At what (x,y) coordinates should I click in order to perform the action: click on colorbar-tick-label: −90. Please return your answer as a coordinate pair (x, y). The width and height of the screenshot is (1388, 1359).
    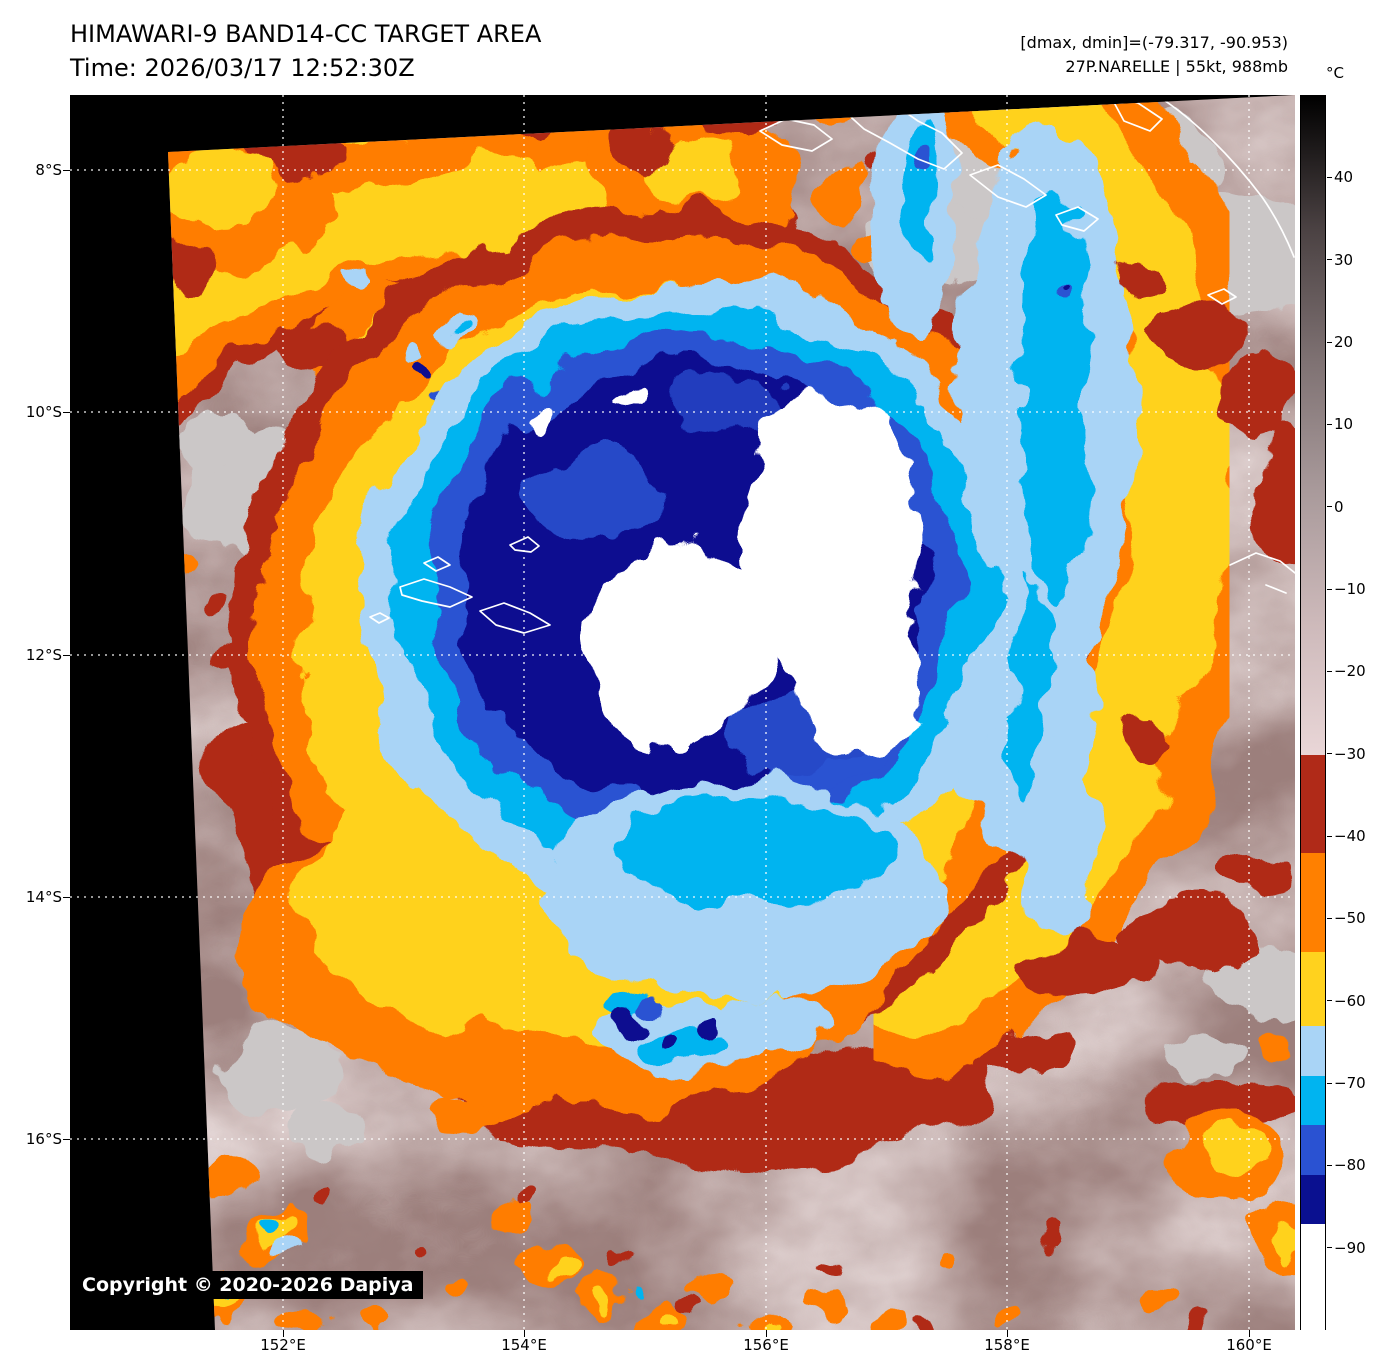
    Looking at the image, I should click on (1350, 1247).